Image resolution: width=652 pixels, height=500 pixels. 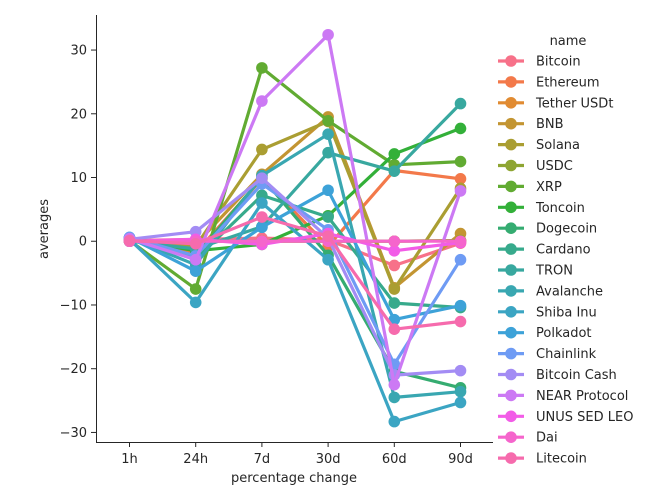 I want to click on legend-item: Cardano, so click(x=544, y=250).